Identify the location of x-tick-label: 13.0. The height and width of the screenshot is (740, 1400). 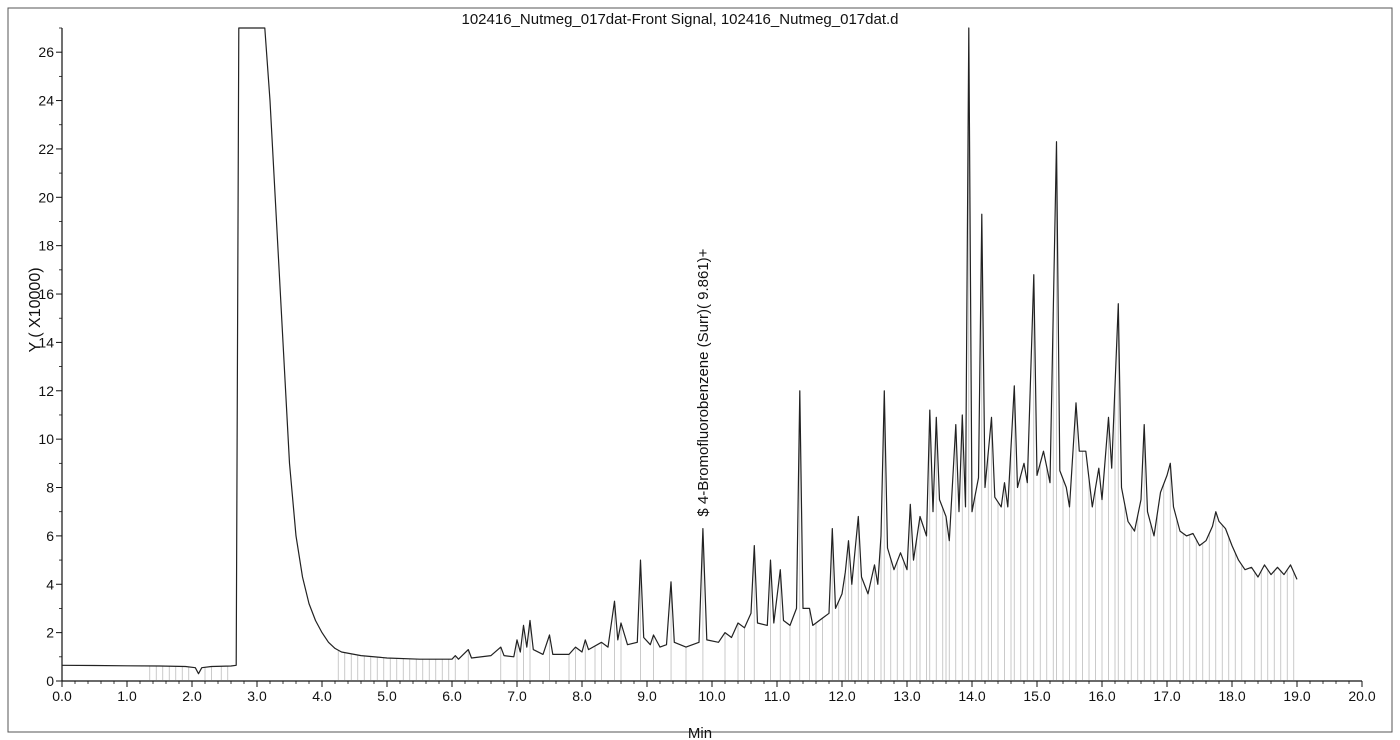
(906, 696).